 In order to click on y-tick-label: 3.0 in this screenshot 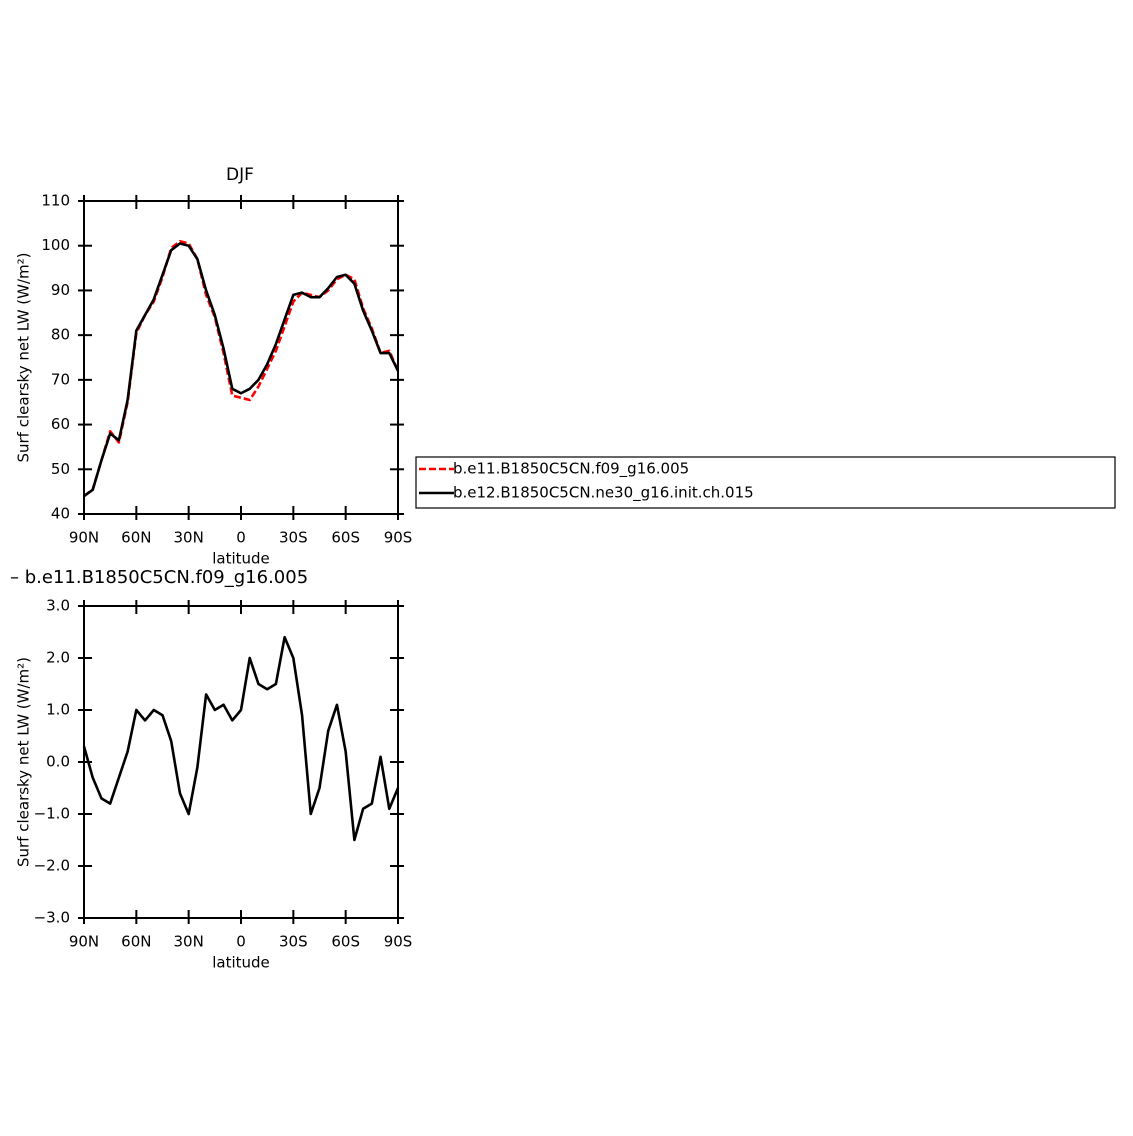, I will do `click(58, 606)`.